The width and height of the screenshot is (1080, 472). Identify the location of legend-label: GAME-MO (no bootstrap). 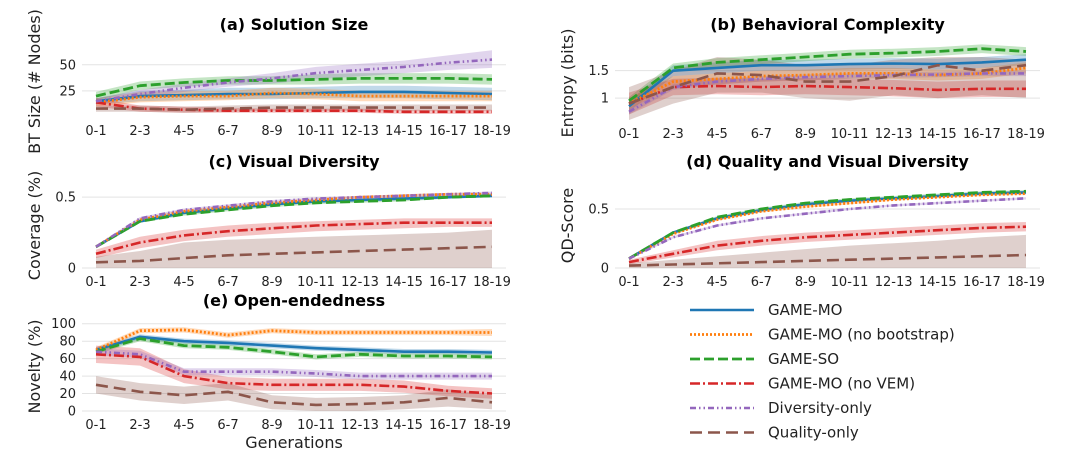
(861, 335).